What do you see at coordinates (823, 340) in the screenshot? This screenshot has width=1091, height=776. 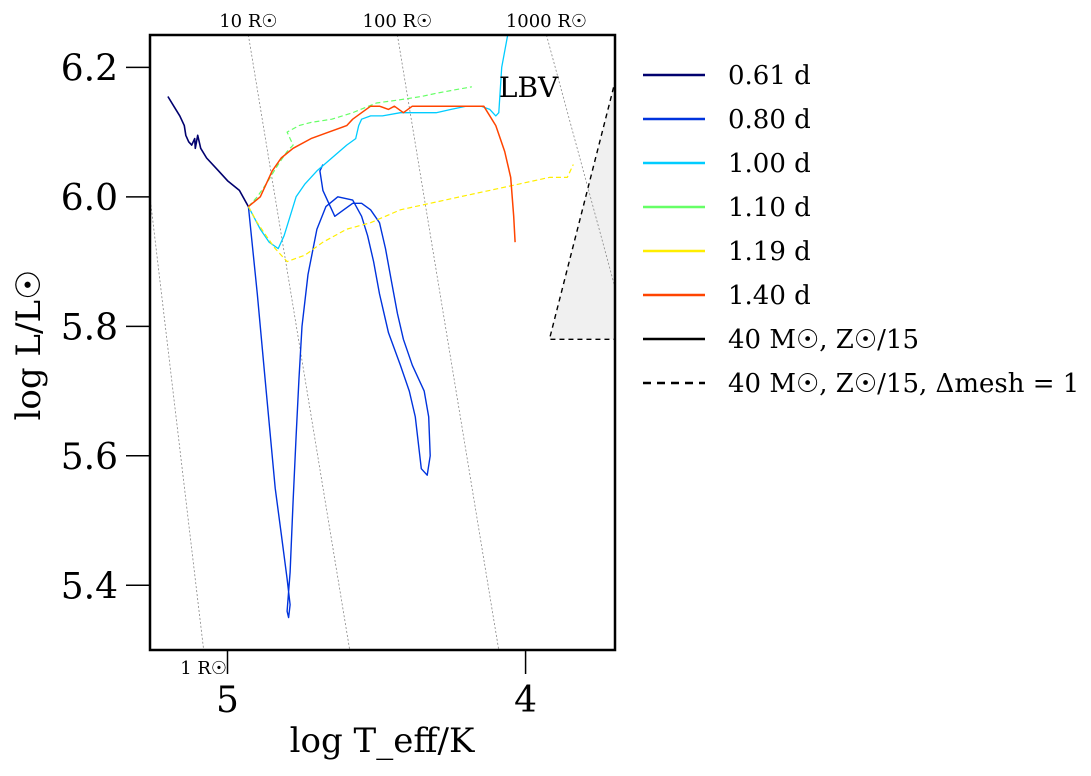 I see `legend-label: 40 M☉, Z☉/15` at bounding box center [823, 340].